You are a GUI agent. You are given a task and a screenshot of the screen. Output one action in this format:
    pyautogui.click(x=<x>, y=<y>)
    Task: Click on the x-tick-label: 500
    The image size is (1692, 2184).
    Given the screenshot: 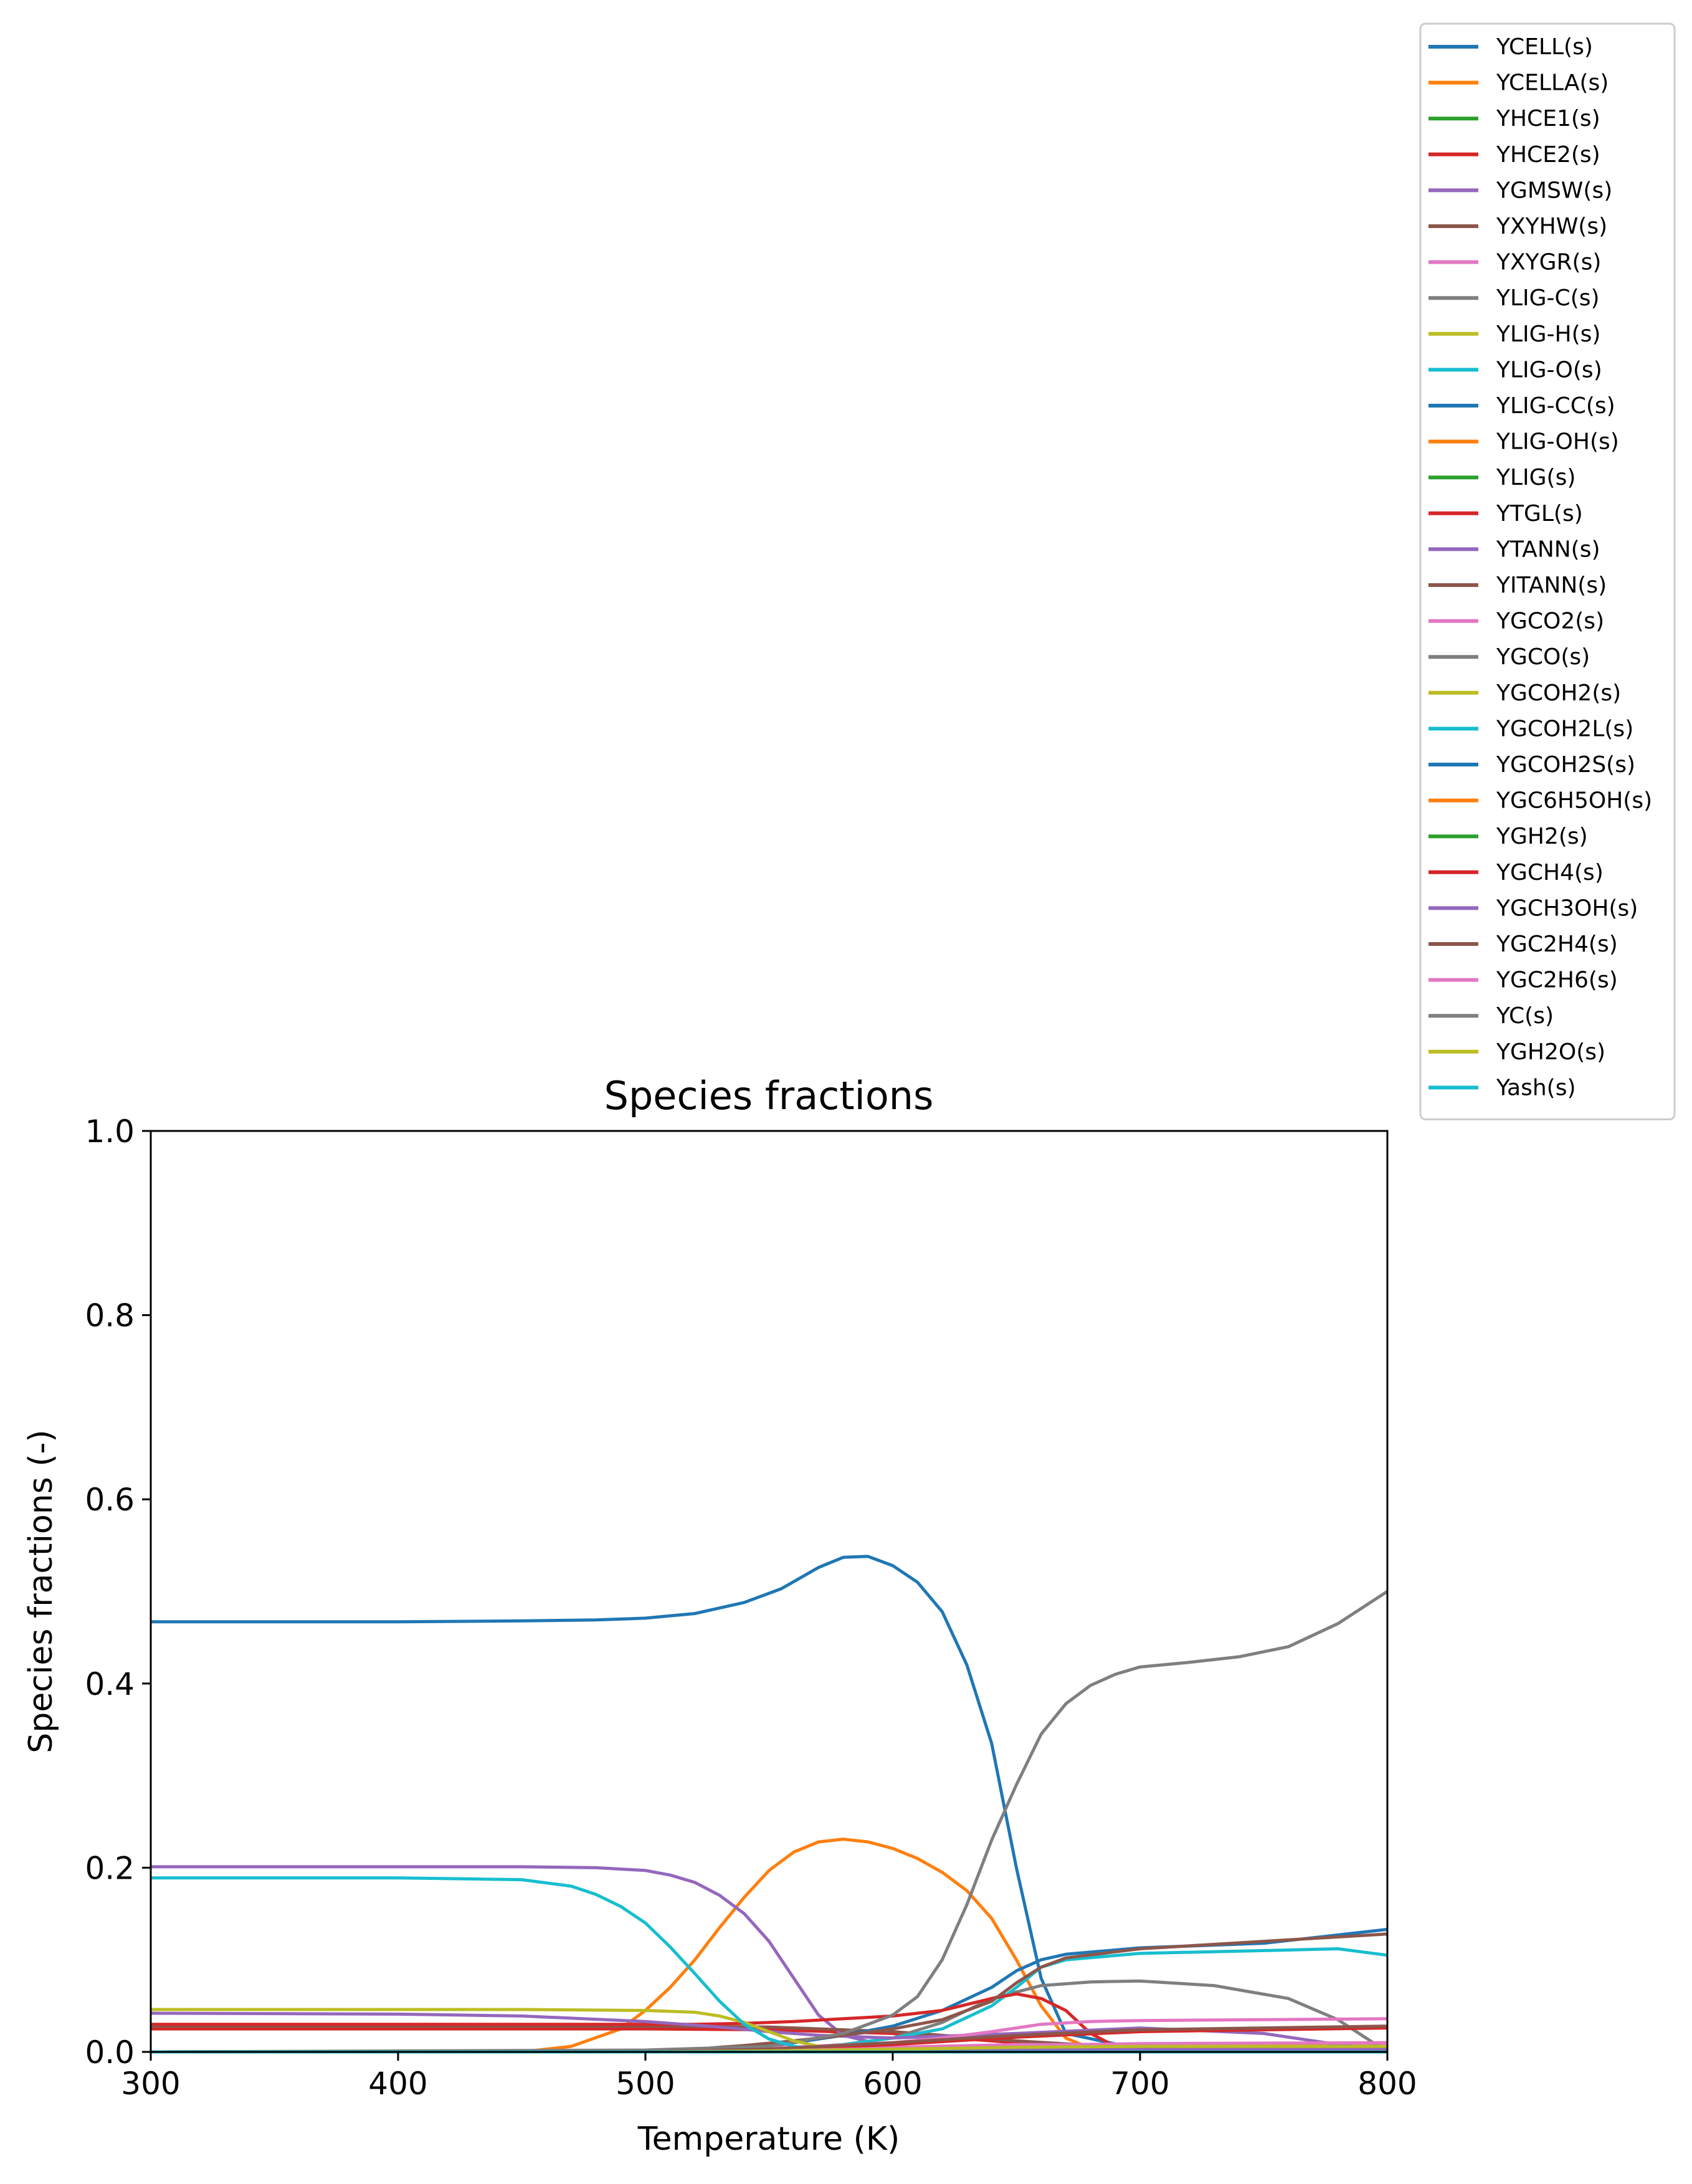 What is the action you would take?
    pyautogui.click(x=645, y=2084)
    